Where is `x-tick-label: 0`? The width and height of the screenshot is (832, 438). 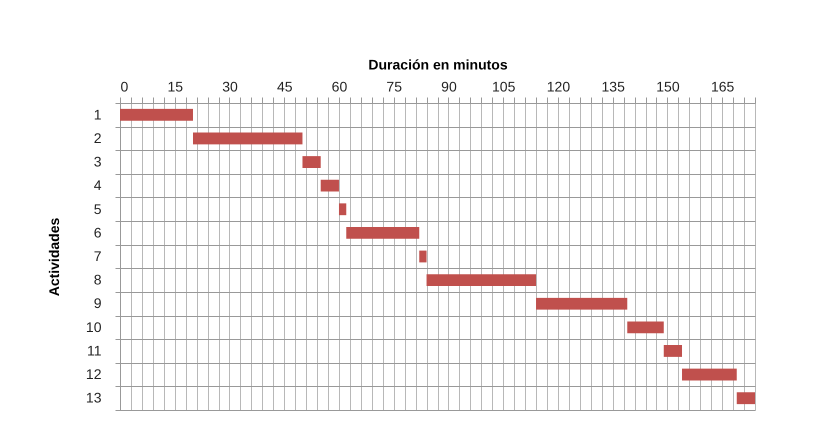
x-tick-label: 0 is located at coordinates (124, 86).